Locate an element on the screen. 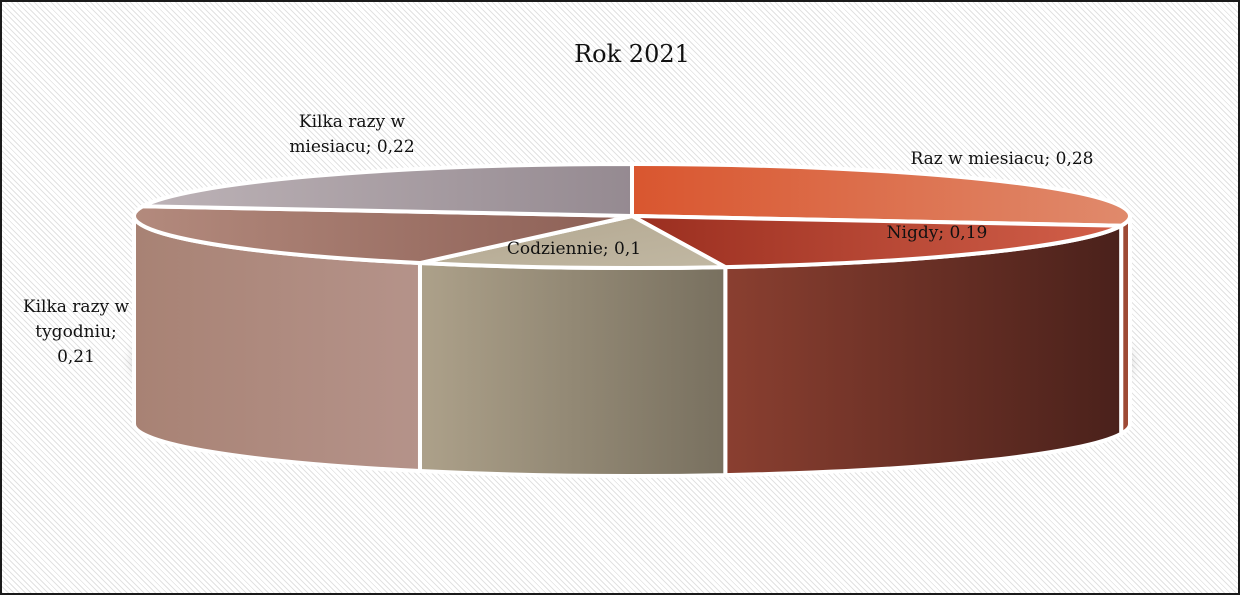  slice-kilka-razy-w-tygodniu is located at coordinates (383, 235).